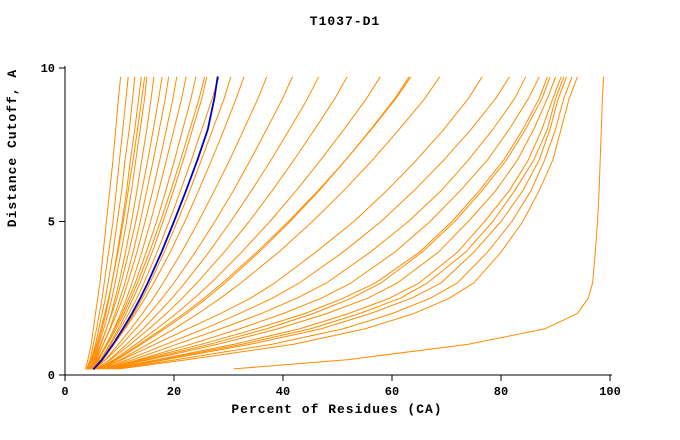  I want to click on x-tick-label: 0, so click(64, 392).